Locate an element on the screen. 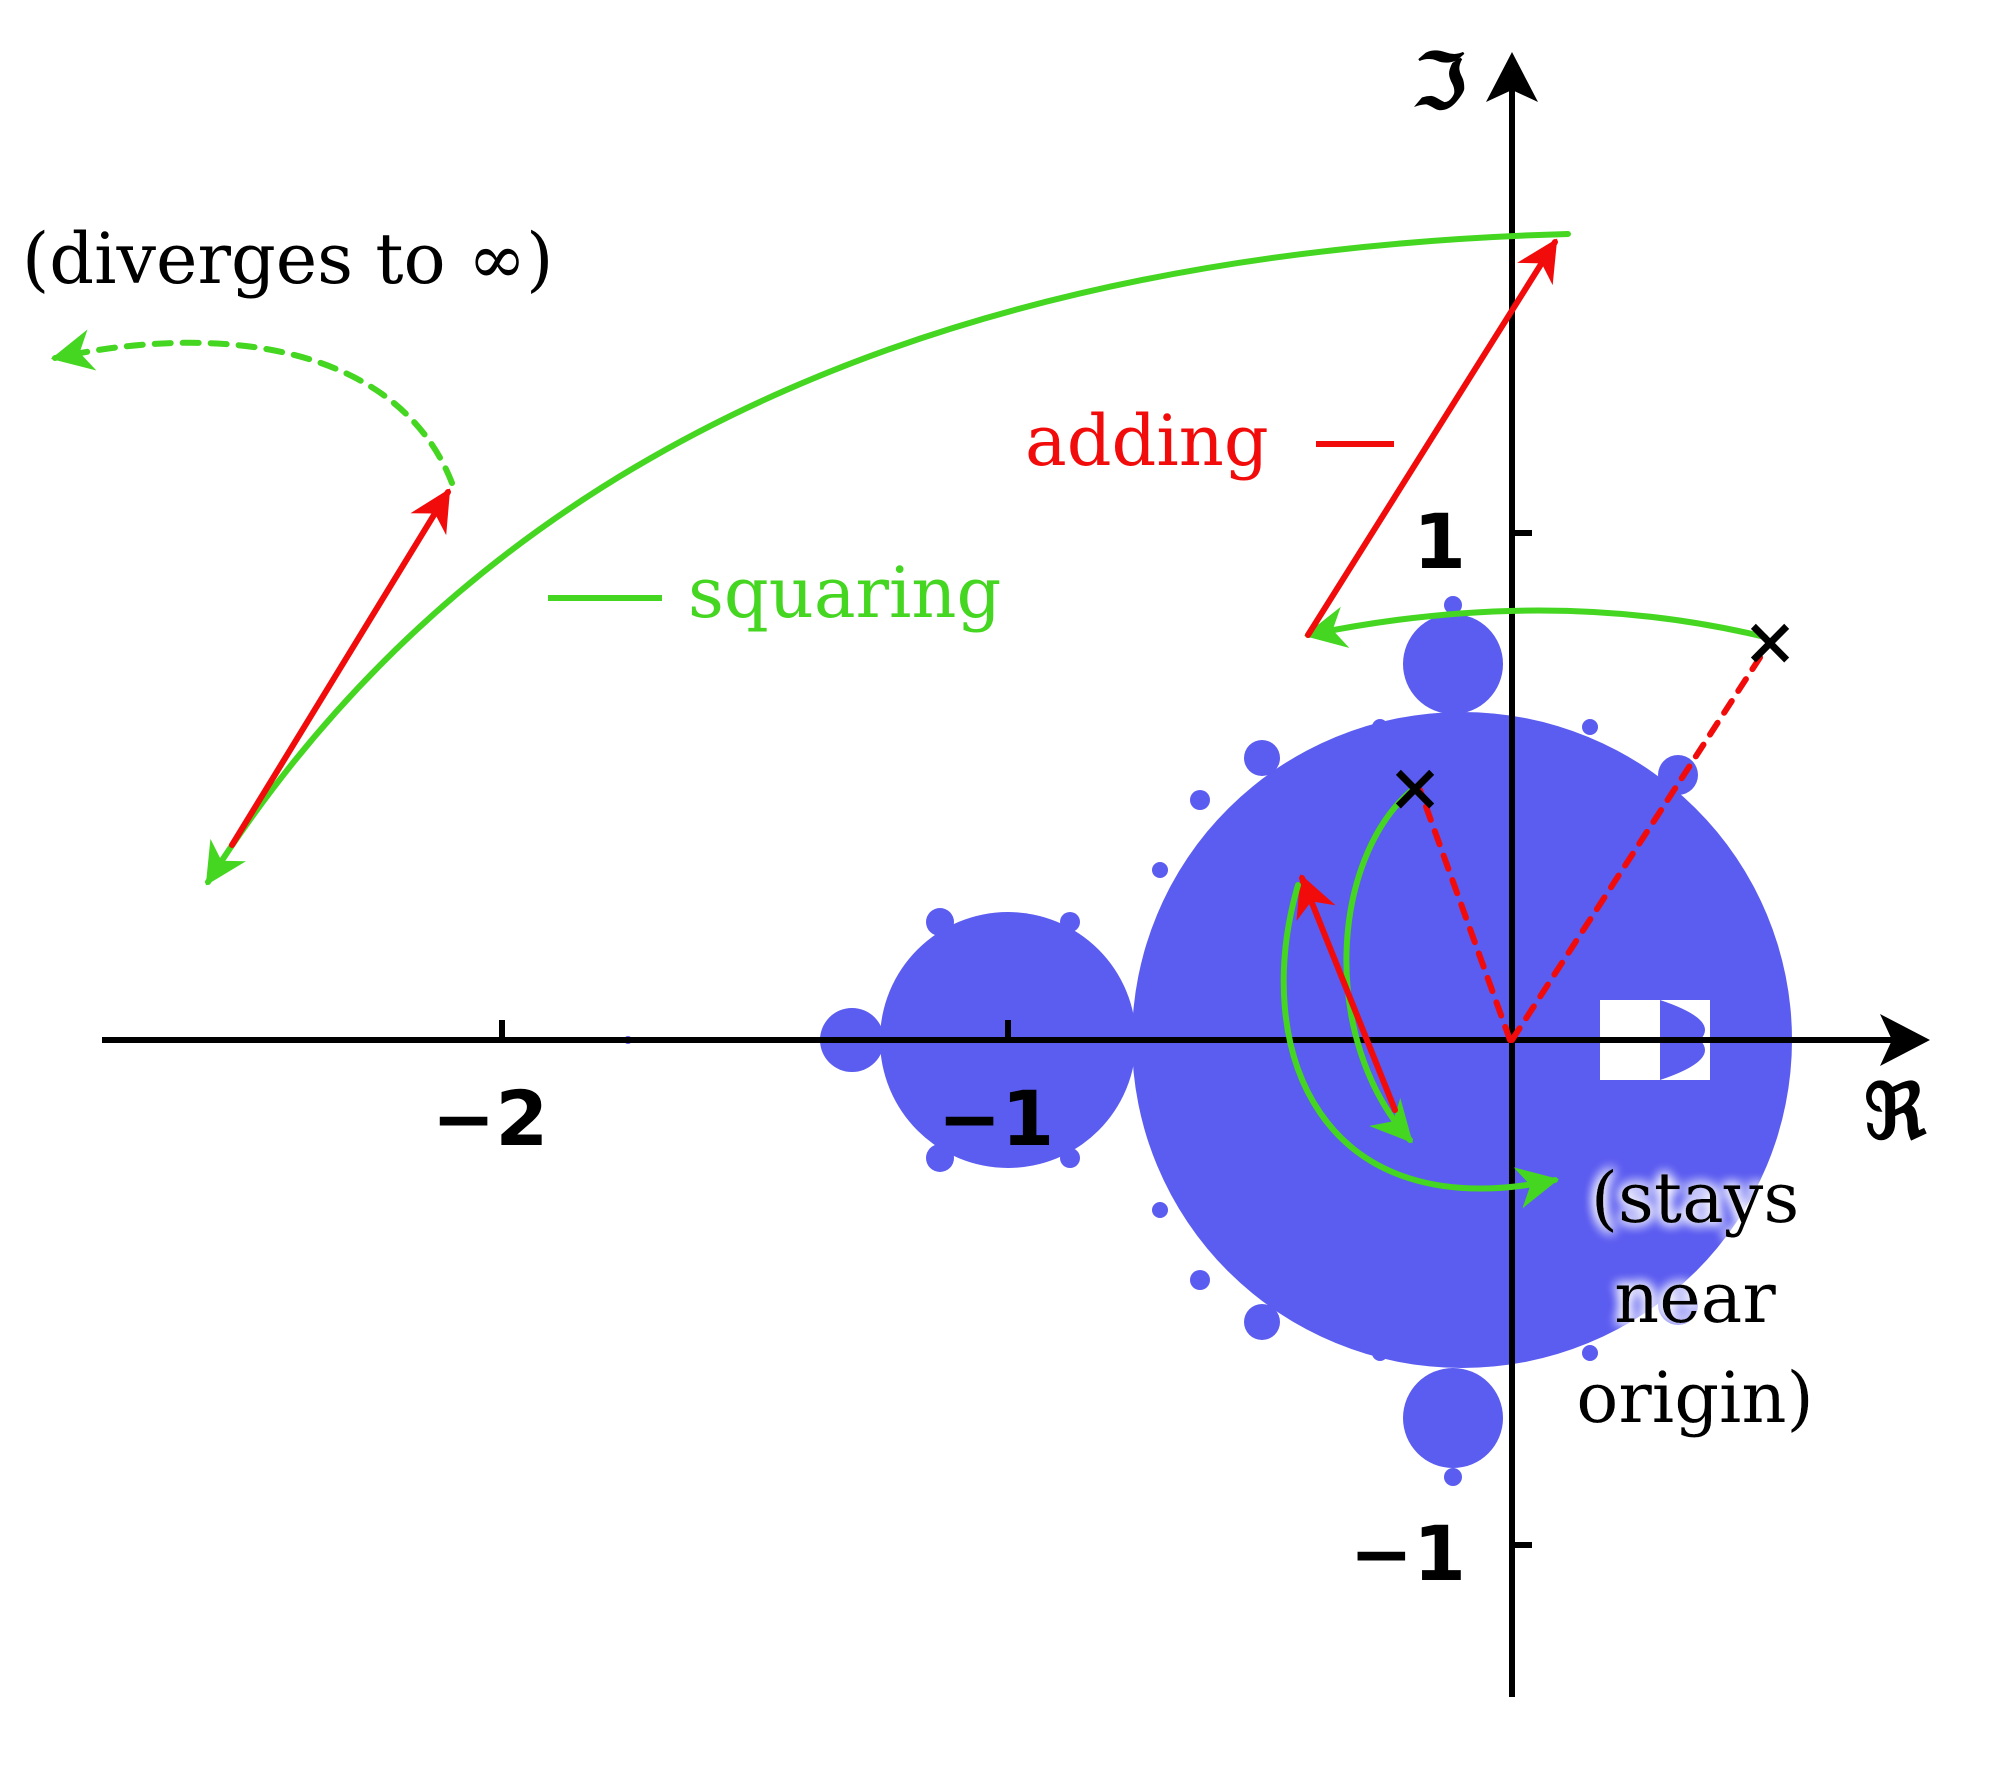 This screenshot has height=1780, width=2000. stays-label-line3: origin) is located at coordinates (1695, 1398).